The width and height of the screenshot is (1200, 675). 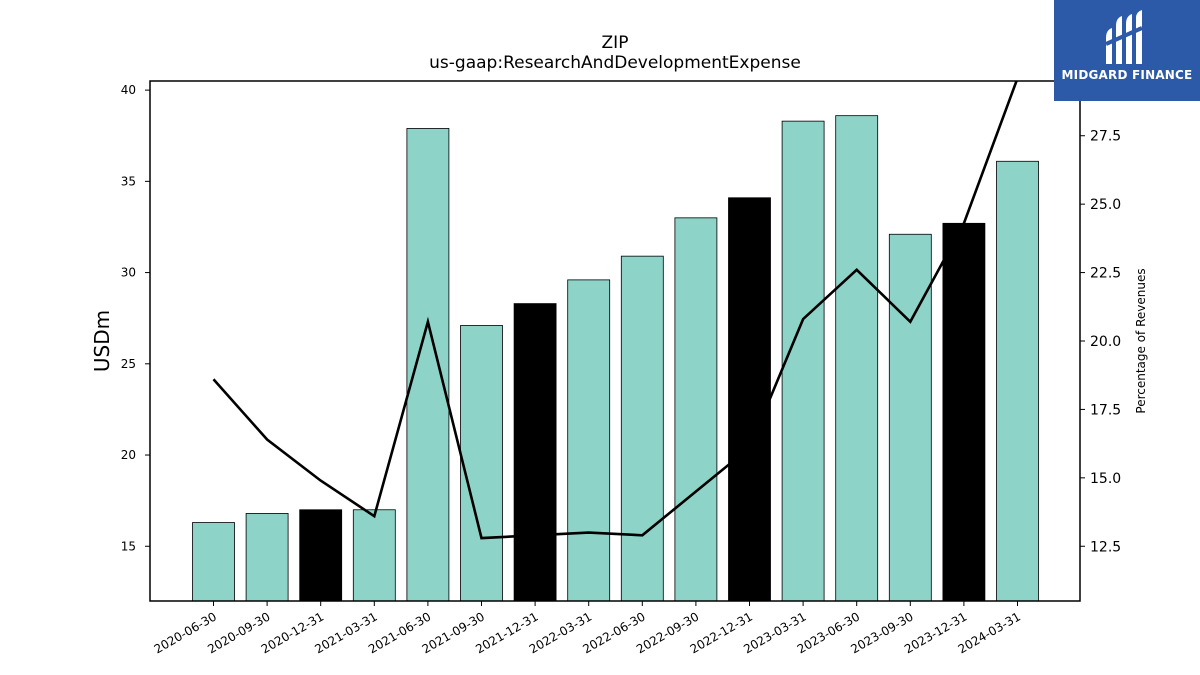 I want to click on y-tick-label-right: 15.0, so click(x=1105, y=479).